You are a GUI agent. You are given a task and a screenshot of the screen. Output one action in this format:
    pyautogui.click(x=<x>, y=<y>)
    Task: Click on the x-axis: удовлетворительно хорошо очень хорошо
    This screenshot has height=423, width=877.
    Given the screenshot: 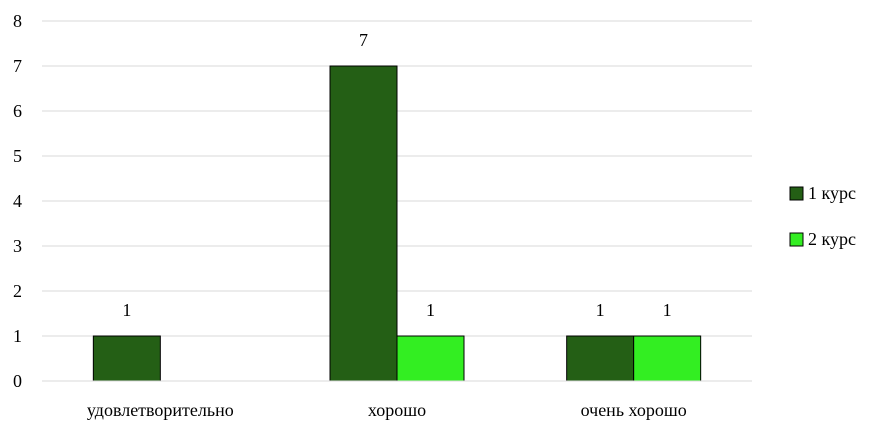 What is the action you would take?
    pyautogui.click(x=397, y=400)
    